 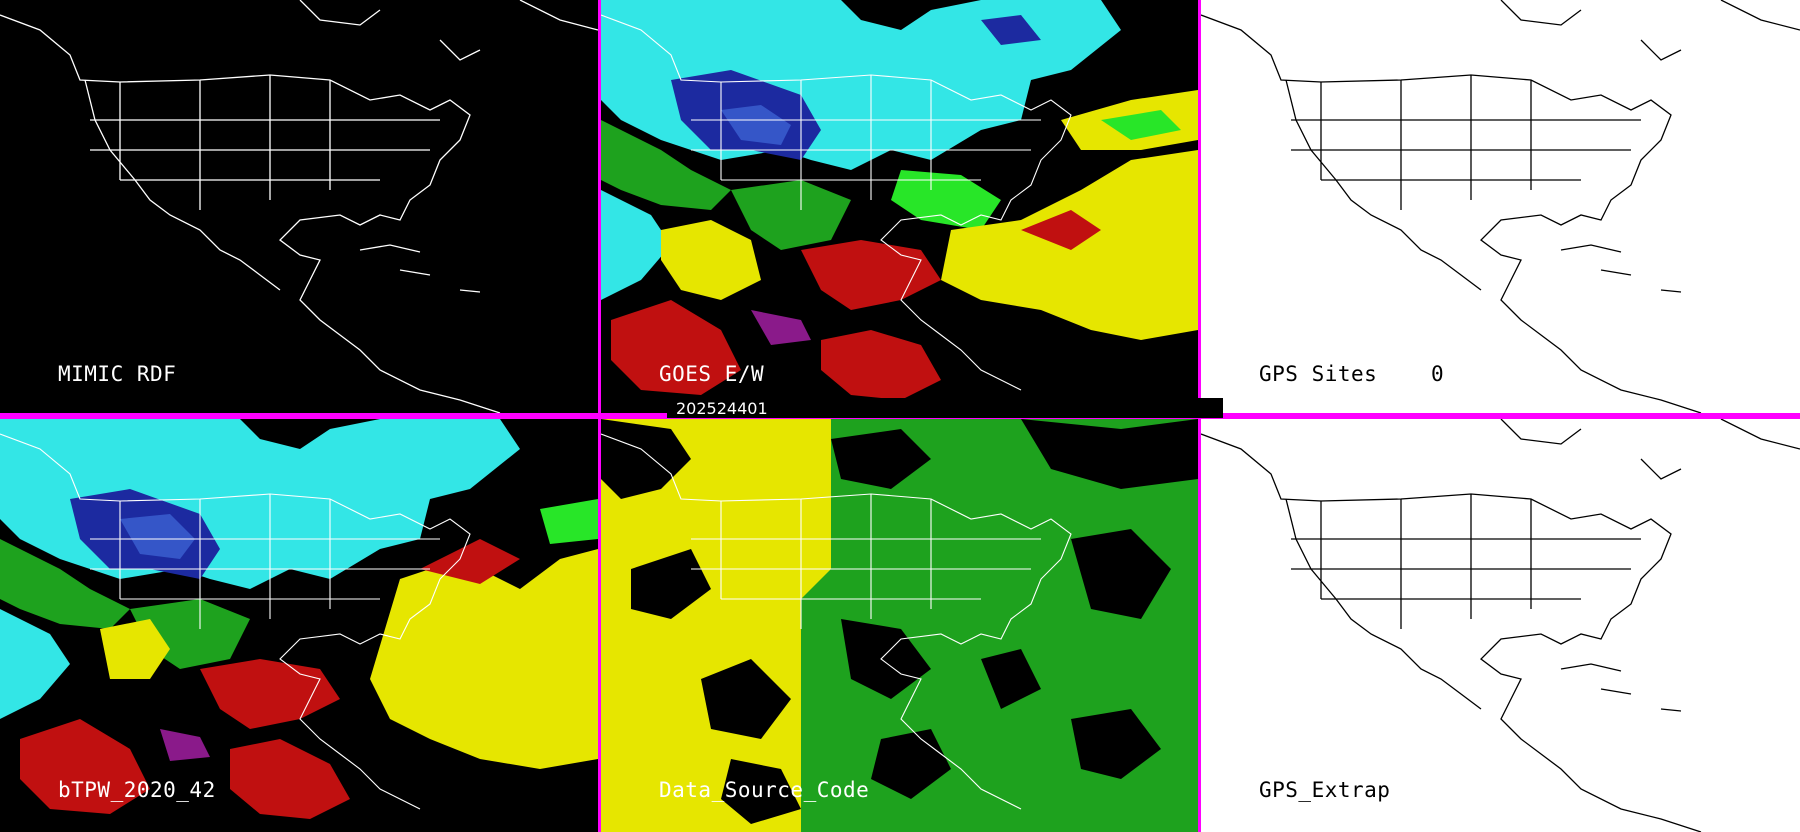 I want to click on panel-label: GPS Sites, so click(x=1318, y=374).